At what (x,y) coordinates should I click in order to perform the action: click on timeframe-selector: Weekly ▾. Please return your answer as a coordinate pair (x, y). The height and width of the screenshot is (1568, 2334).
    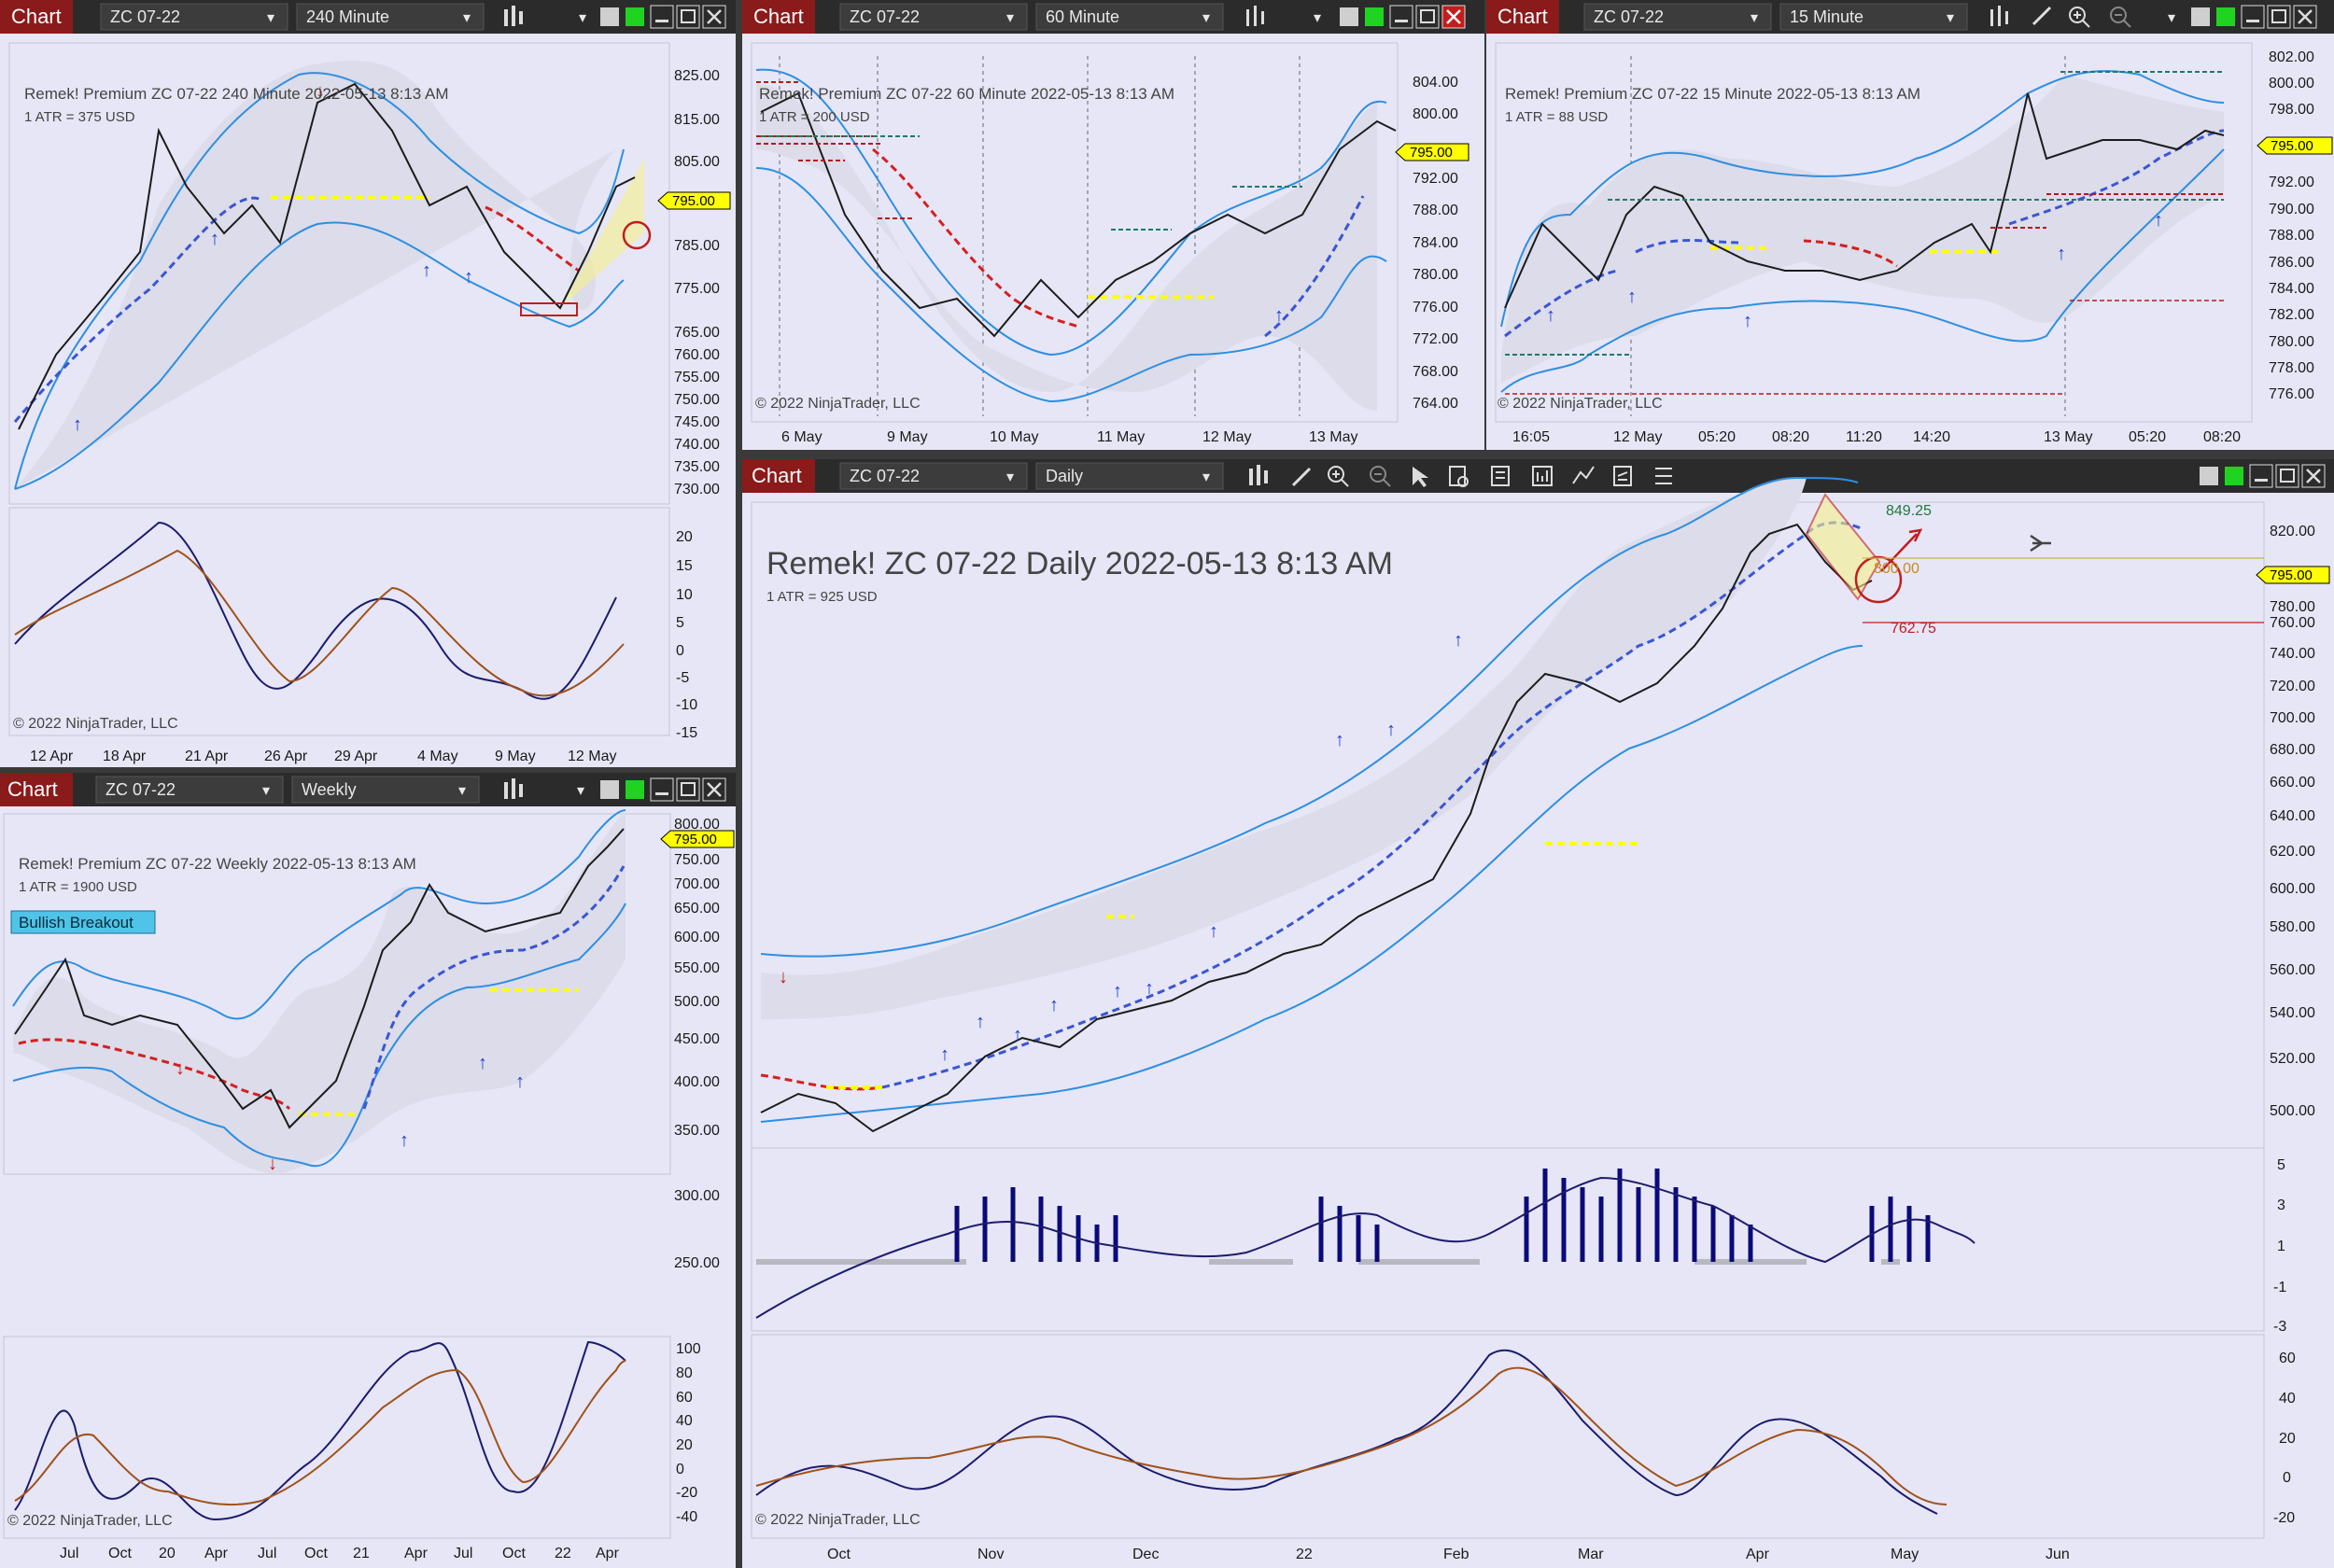
    Looking at the image, I should click on (385, 790).